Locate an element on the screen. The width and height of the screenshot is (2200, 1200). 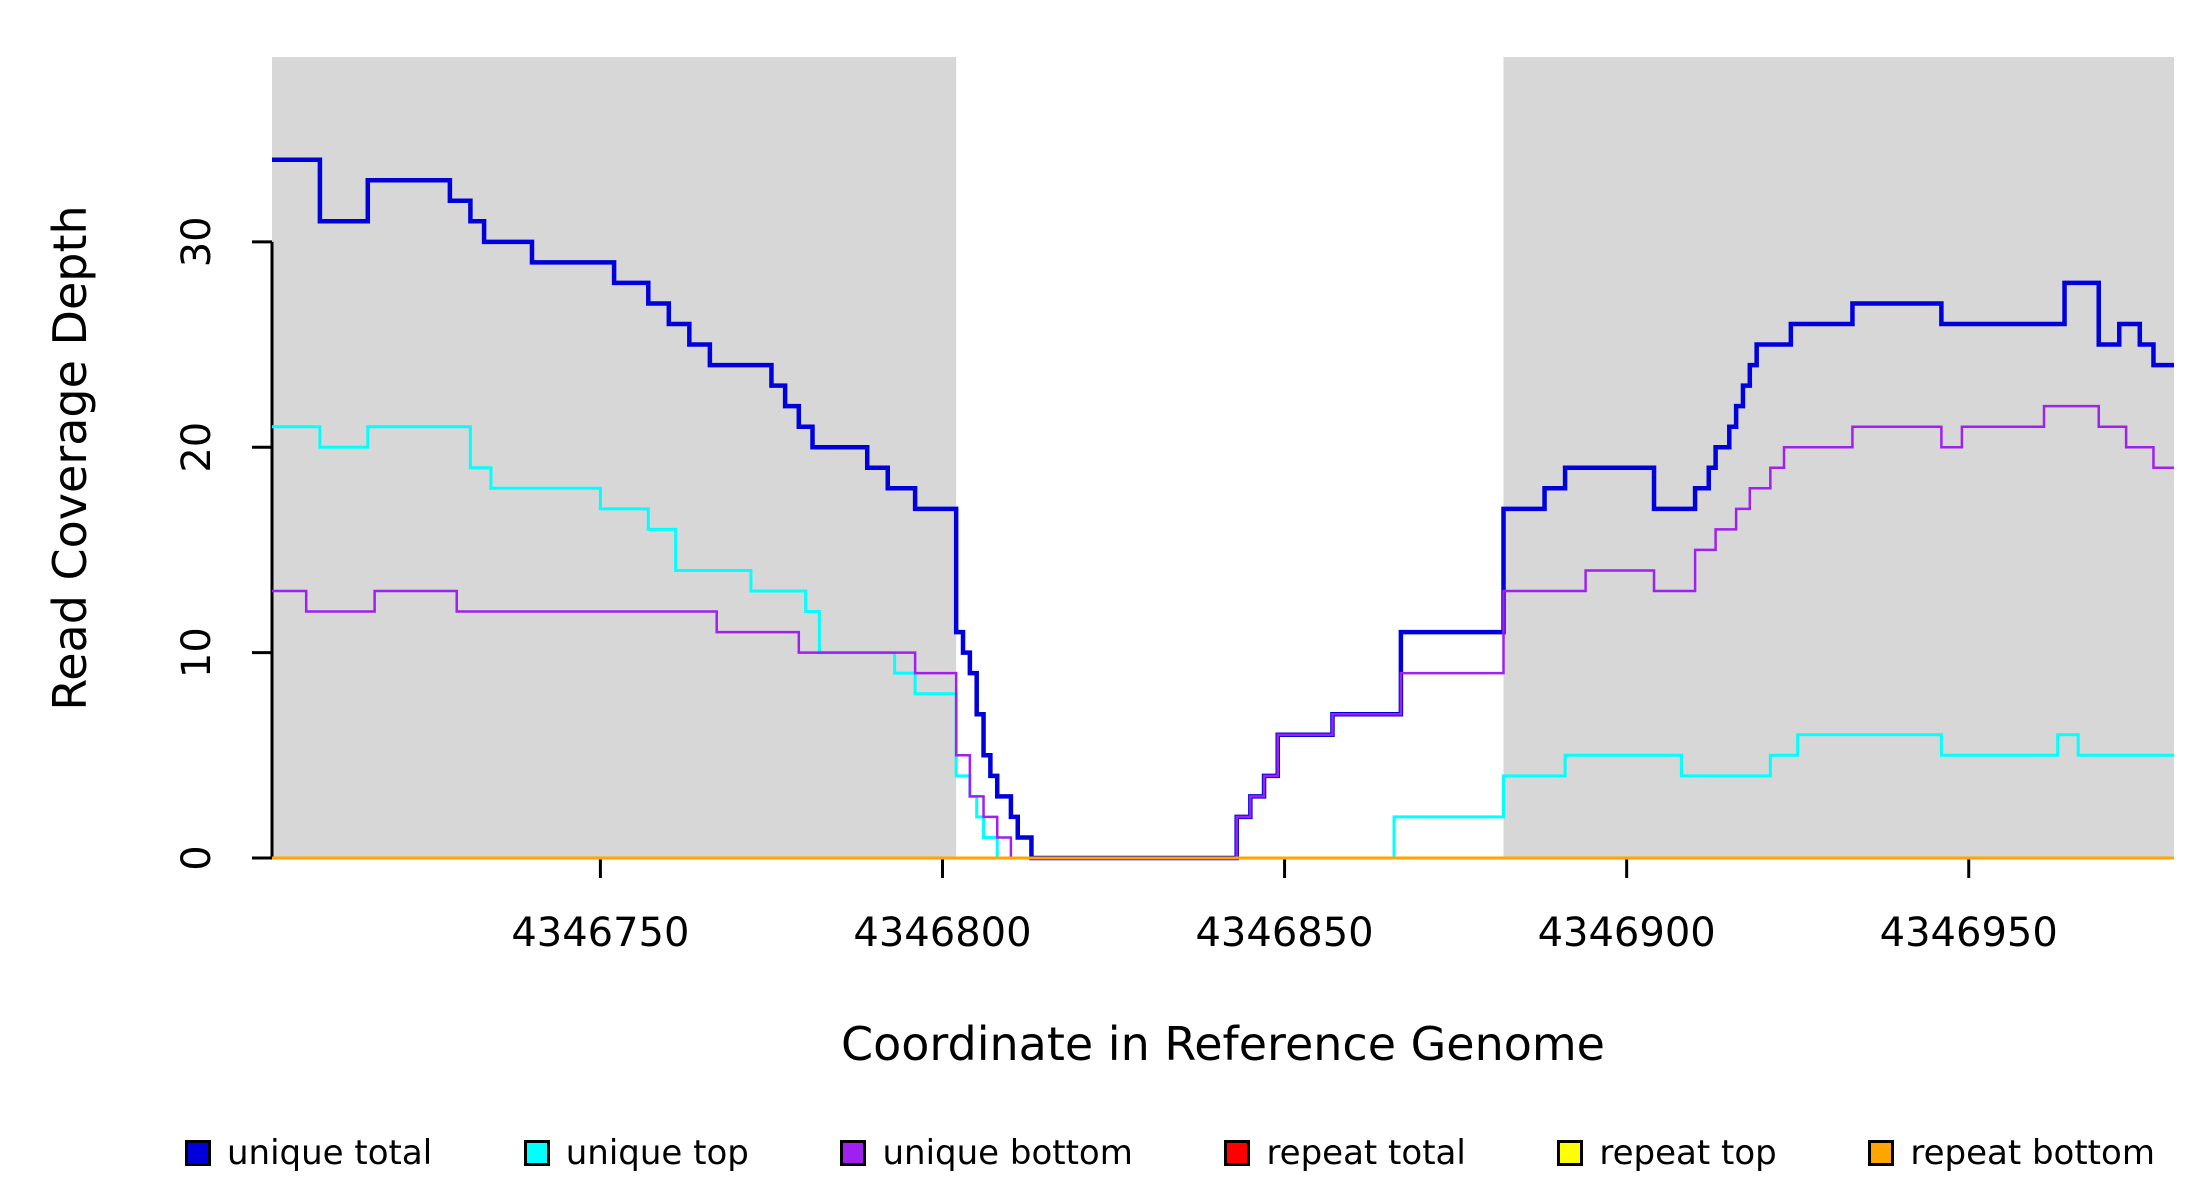
y-tick-label: 30 is located at coordinates (197, 241).